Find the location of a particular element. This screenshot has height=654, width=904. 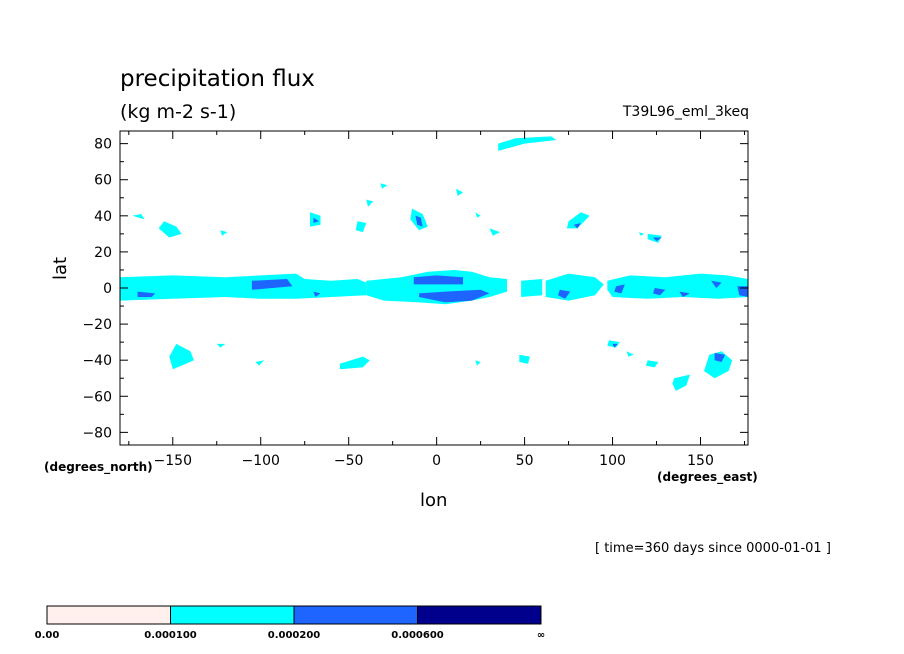

colorbar-label: 0.00 is located at coordinates (47, 635).